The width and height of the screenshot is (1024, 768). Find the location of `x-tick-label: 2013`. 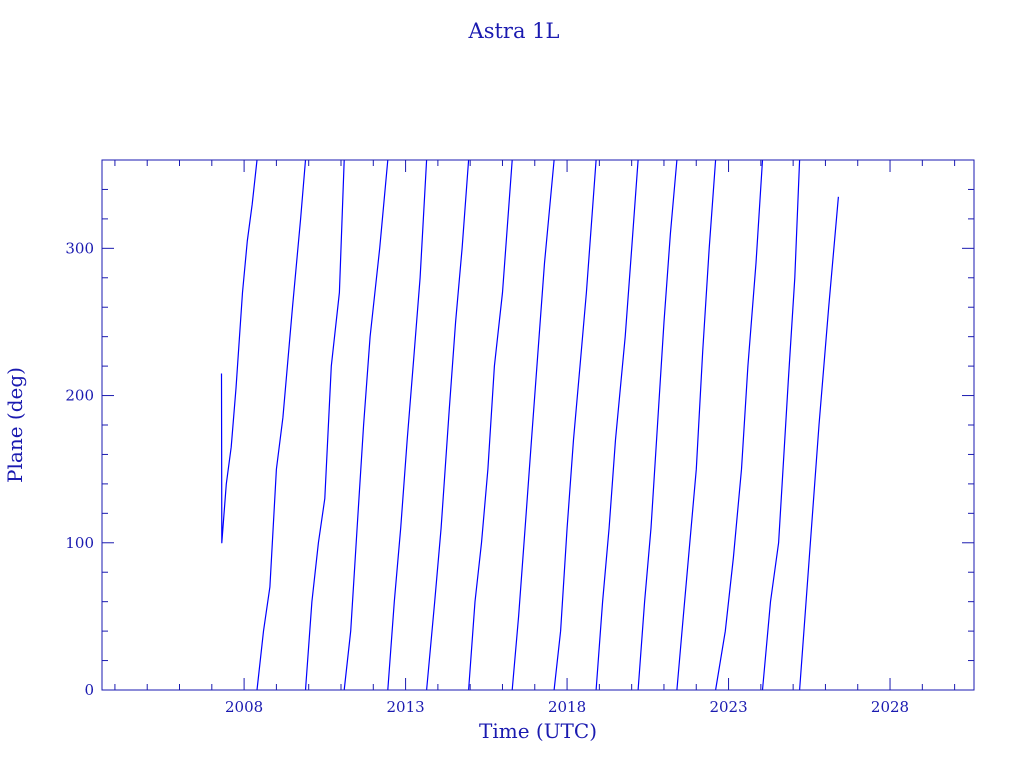

x-tick-label: 2013 is located at coordinates (405, 707).